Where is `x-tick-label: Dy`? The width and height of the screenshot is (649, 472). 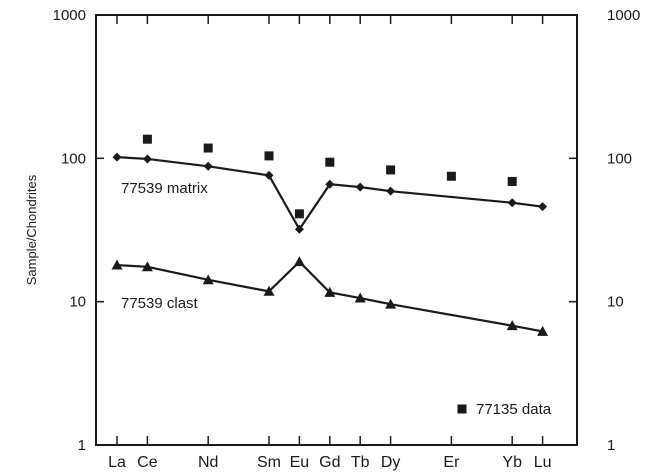
x-tick-label: Dy is located at coordinates (391, 462).